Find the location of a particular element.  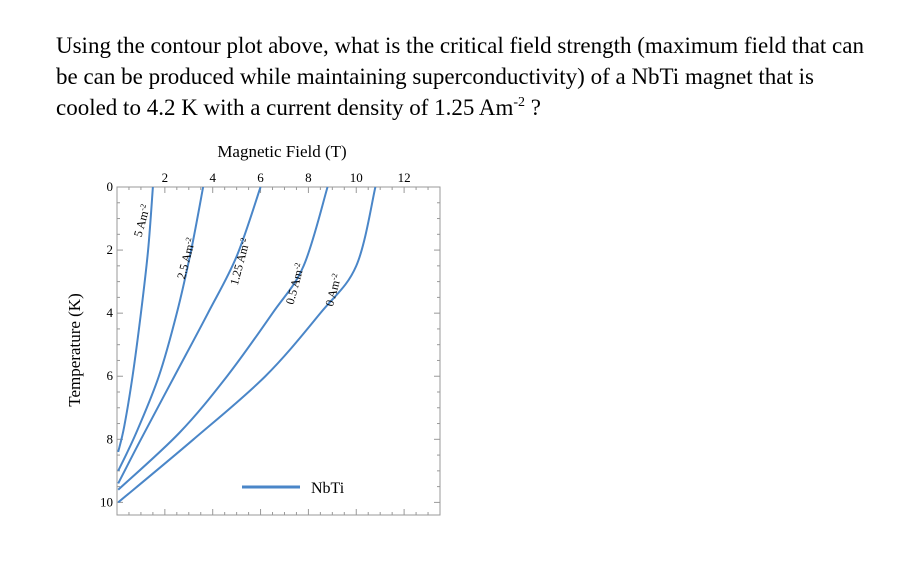

question-text-end: ? is located at coordinates (533, 107).